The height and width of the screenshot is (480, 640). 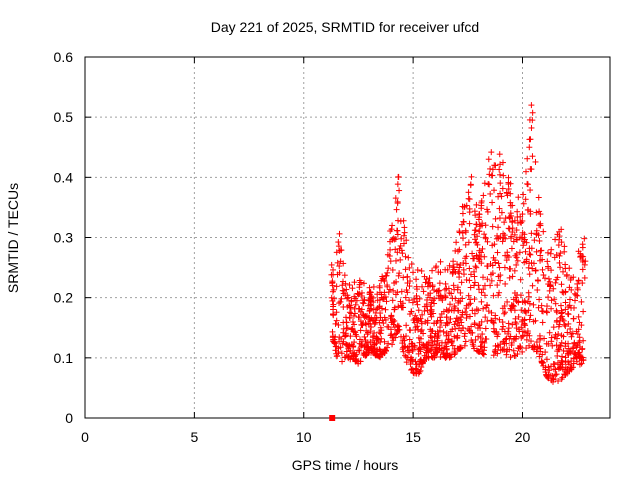 I want to click on y-tick-label: 0.4, so click(x=64, y=177).